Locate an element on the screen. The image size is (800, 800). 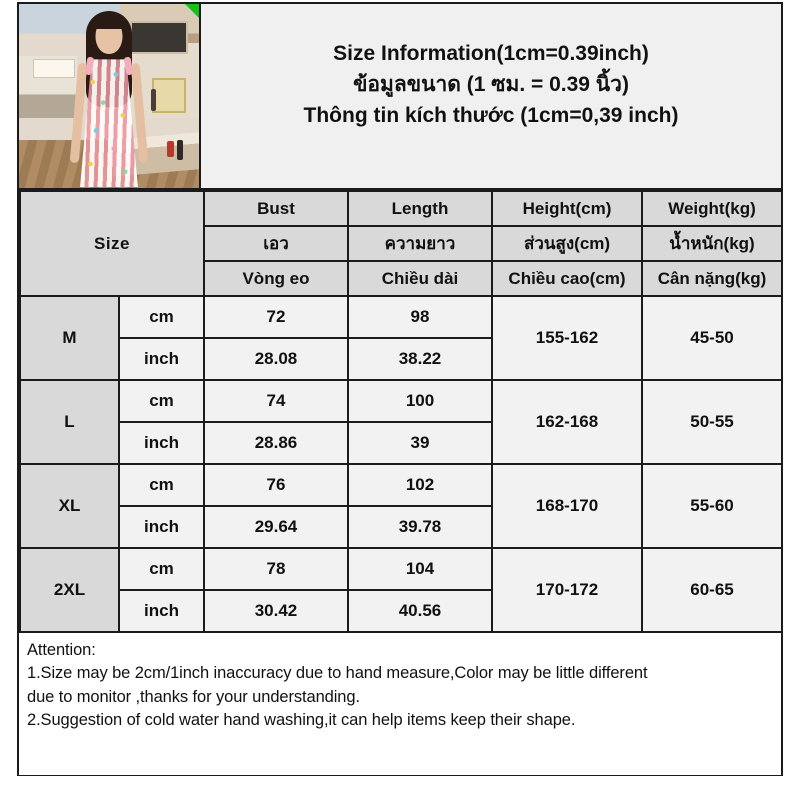
table-row: M cm 72 98 155-162 45-50 is located at coordinates (401, 338).